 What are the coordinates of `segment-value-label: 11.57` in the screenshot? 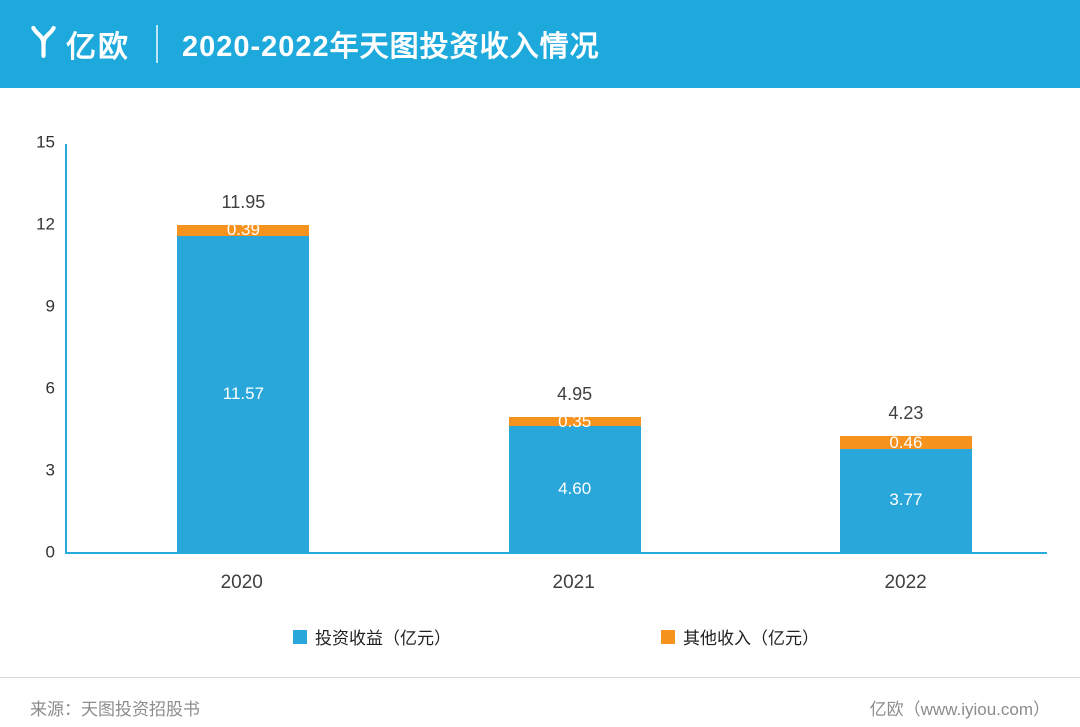 It's located at (243, 393).